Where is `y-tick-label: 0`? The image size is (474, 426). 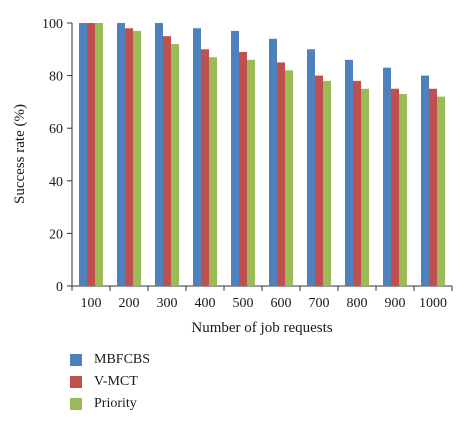 y-tick-label: 0 is located at coordinates (59, 287).